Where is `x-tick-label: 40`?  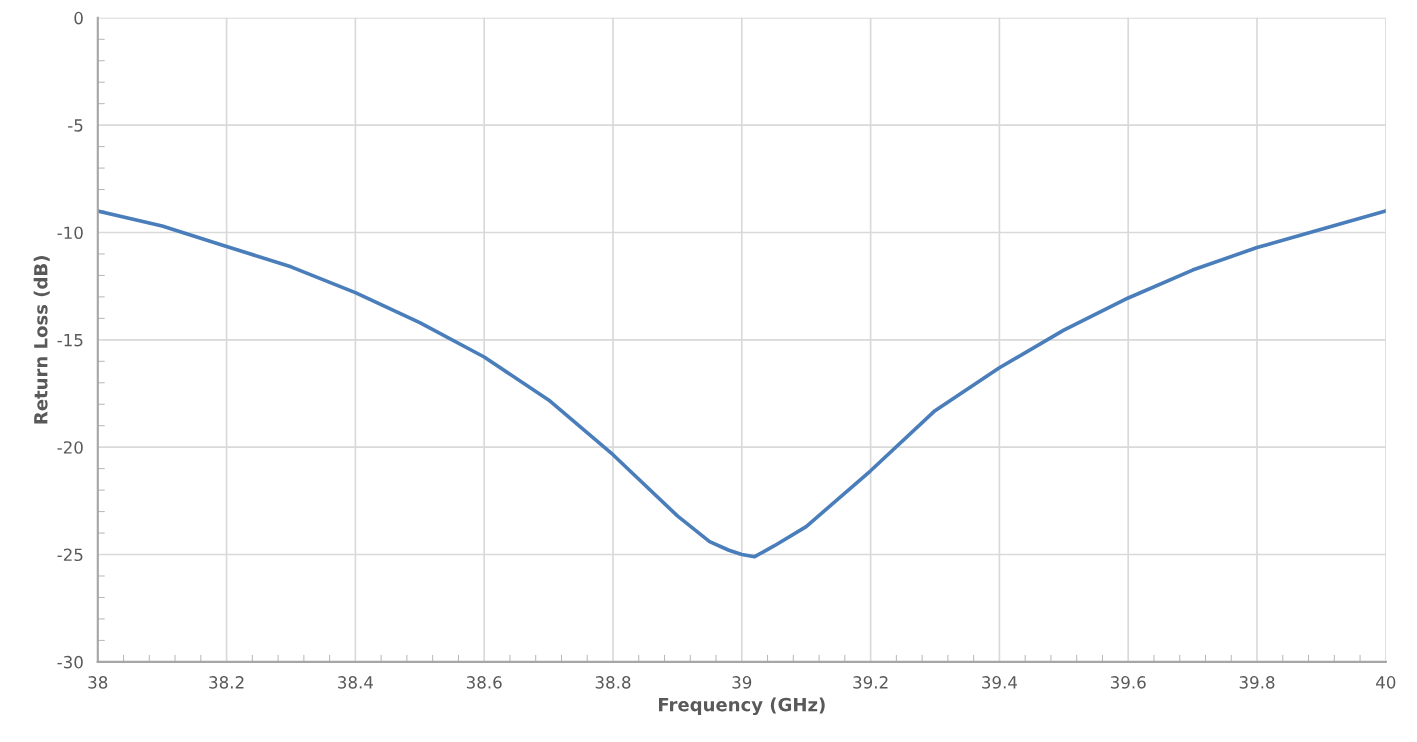
x-tick-label: 40 is located at coordinates (1386, 682).